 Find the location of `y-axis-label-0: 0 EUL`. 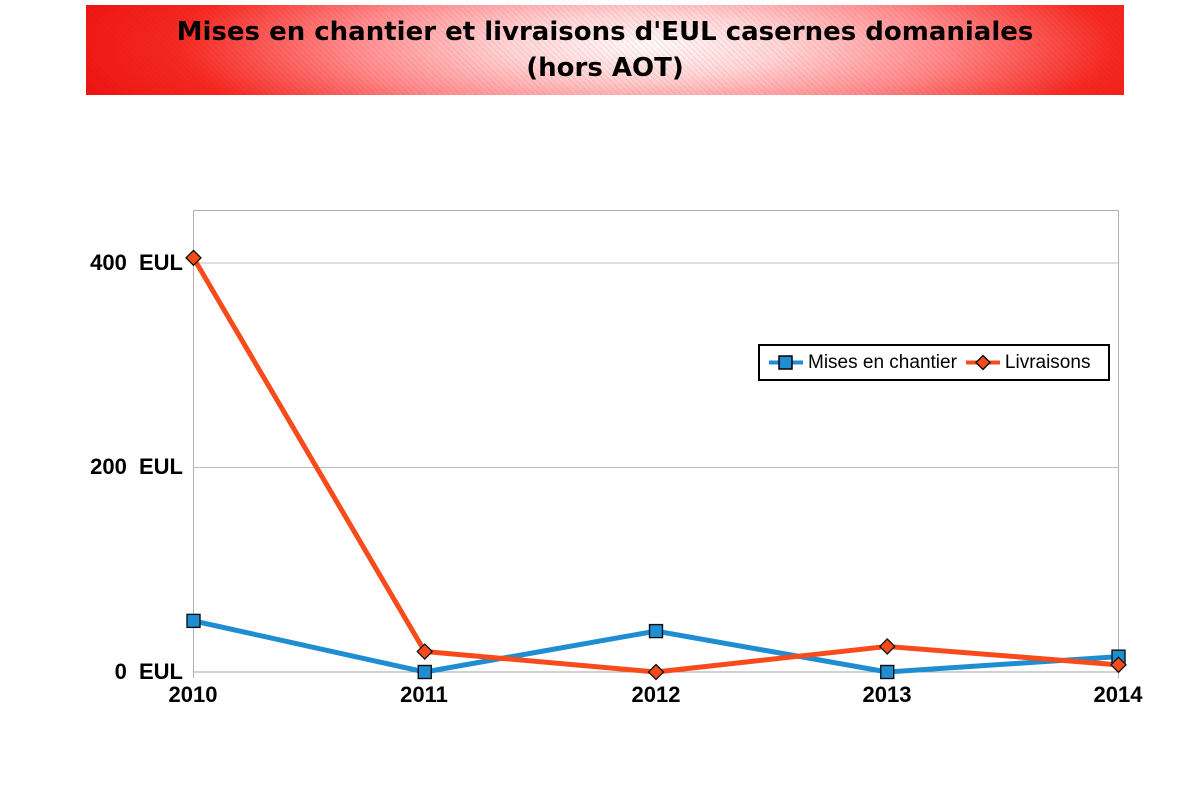

y-axis-label-0: 0 EUL is located at coordinates (148, 671).